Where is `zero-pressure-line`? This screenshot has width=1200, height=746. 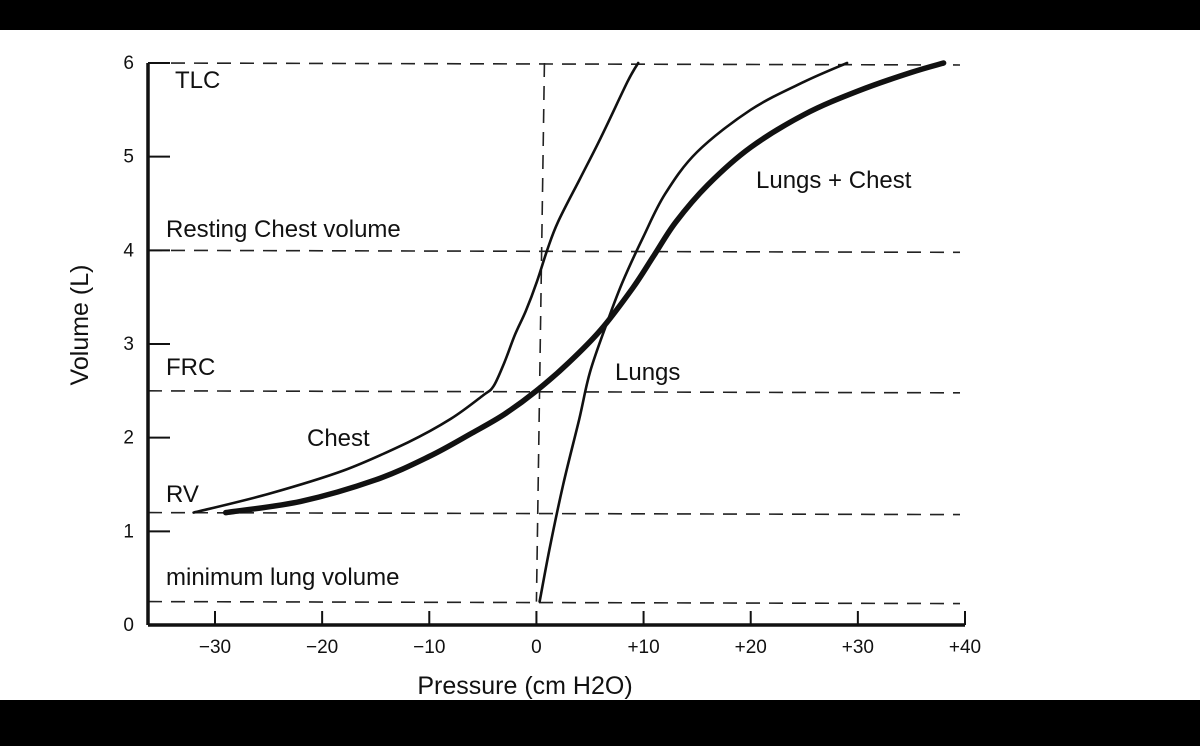 zero-pressure-line is located at coordinates (540, 332).